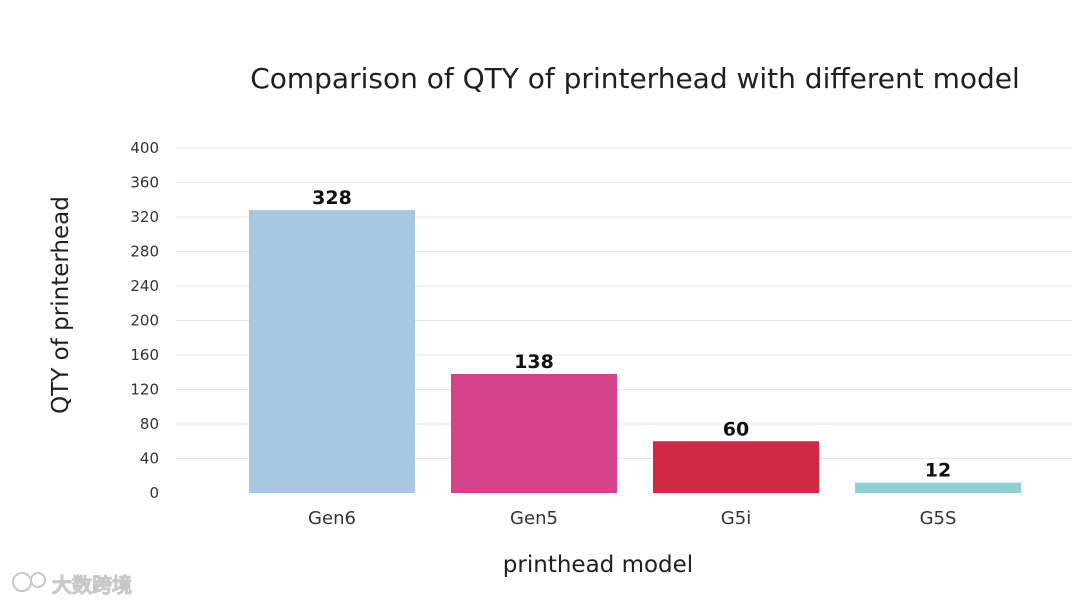 The height and width of the screenshot is (607, 1080). What do you see at coordinates (598, 565) in the screenshot?
I see `x-axis-title: printhead model` at bounding box center [598, 565].